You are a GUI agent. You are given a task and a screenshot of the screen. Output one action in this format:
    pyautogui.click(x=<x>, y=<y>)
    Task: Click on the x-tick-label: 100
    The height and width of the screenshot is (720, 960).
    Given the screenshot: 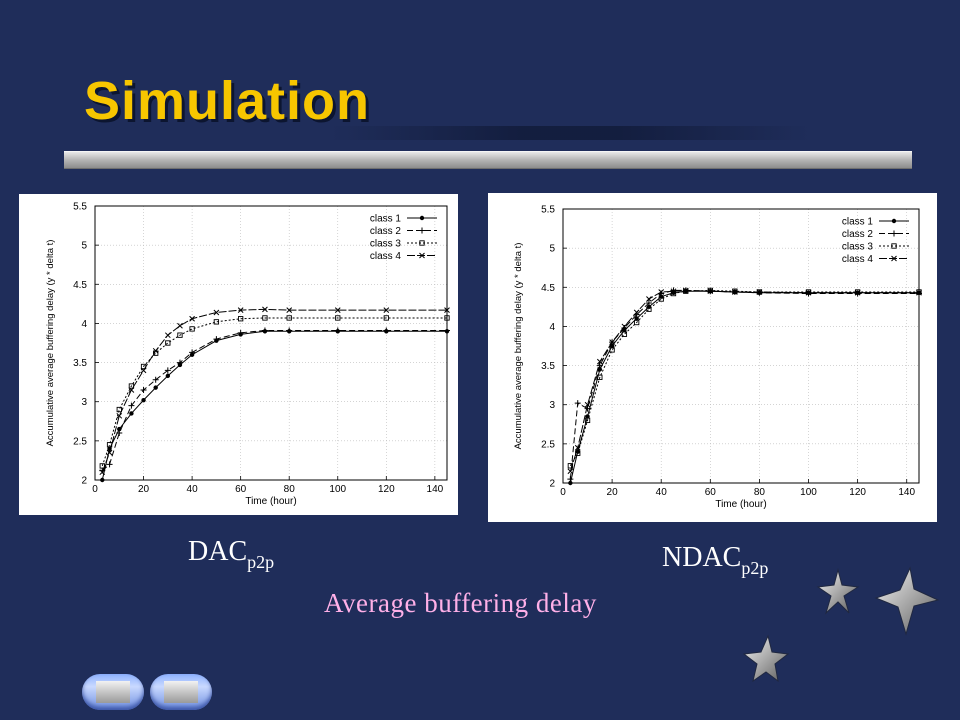 What is the action you would take?
    pyautogui.click(x=337, y=489)
    